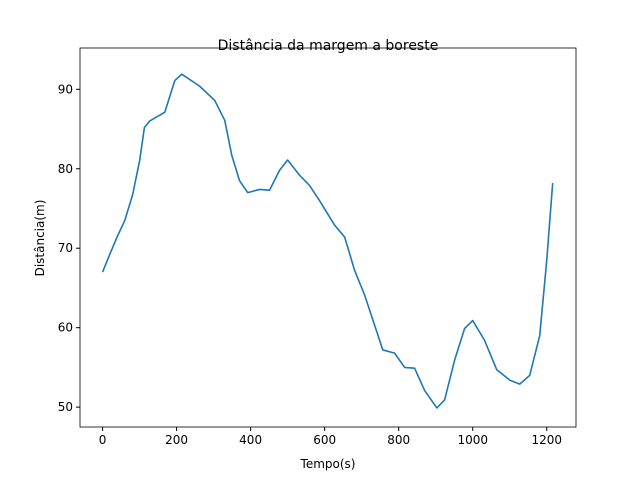  Describe the element at coordinates (328, 464) in the screenshot. I see `x-axis-label: Tempo(s)` at that location.